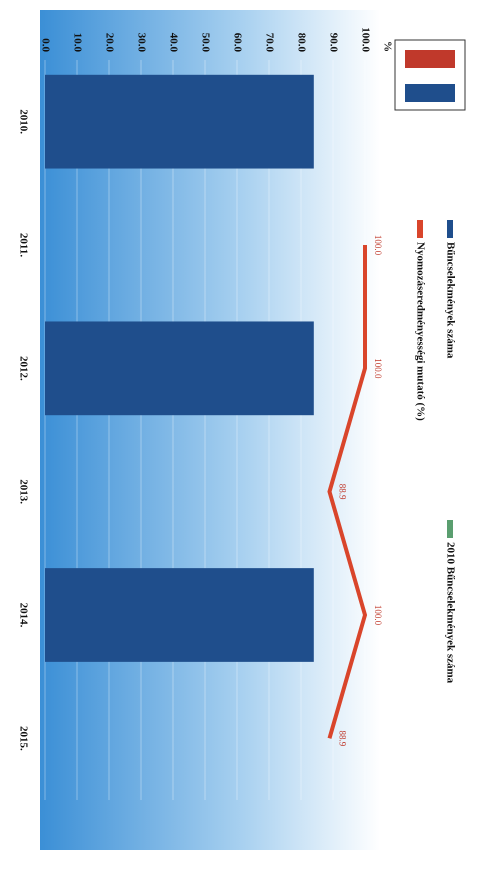  Describe the element at coordinates (237, 43) in the screenshot. I see `y-tick-label: 60.0` at that location.